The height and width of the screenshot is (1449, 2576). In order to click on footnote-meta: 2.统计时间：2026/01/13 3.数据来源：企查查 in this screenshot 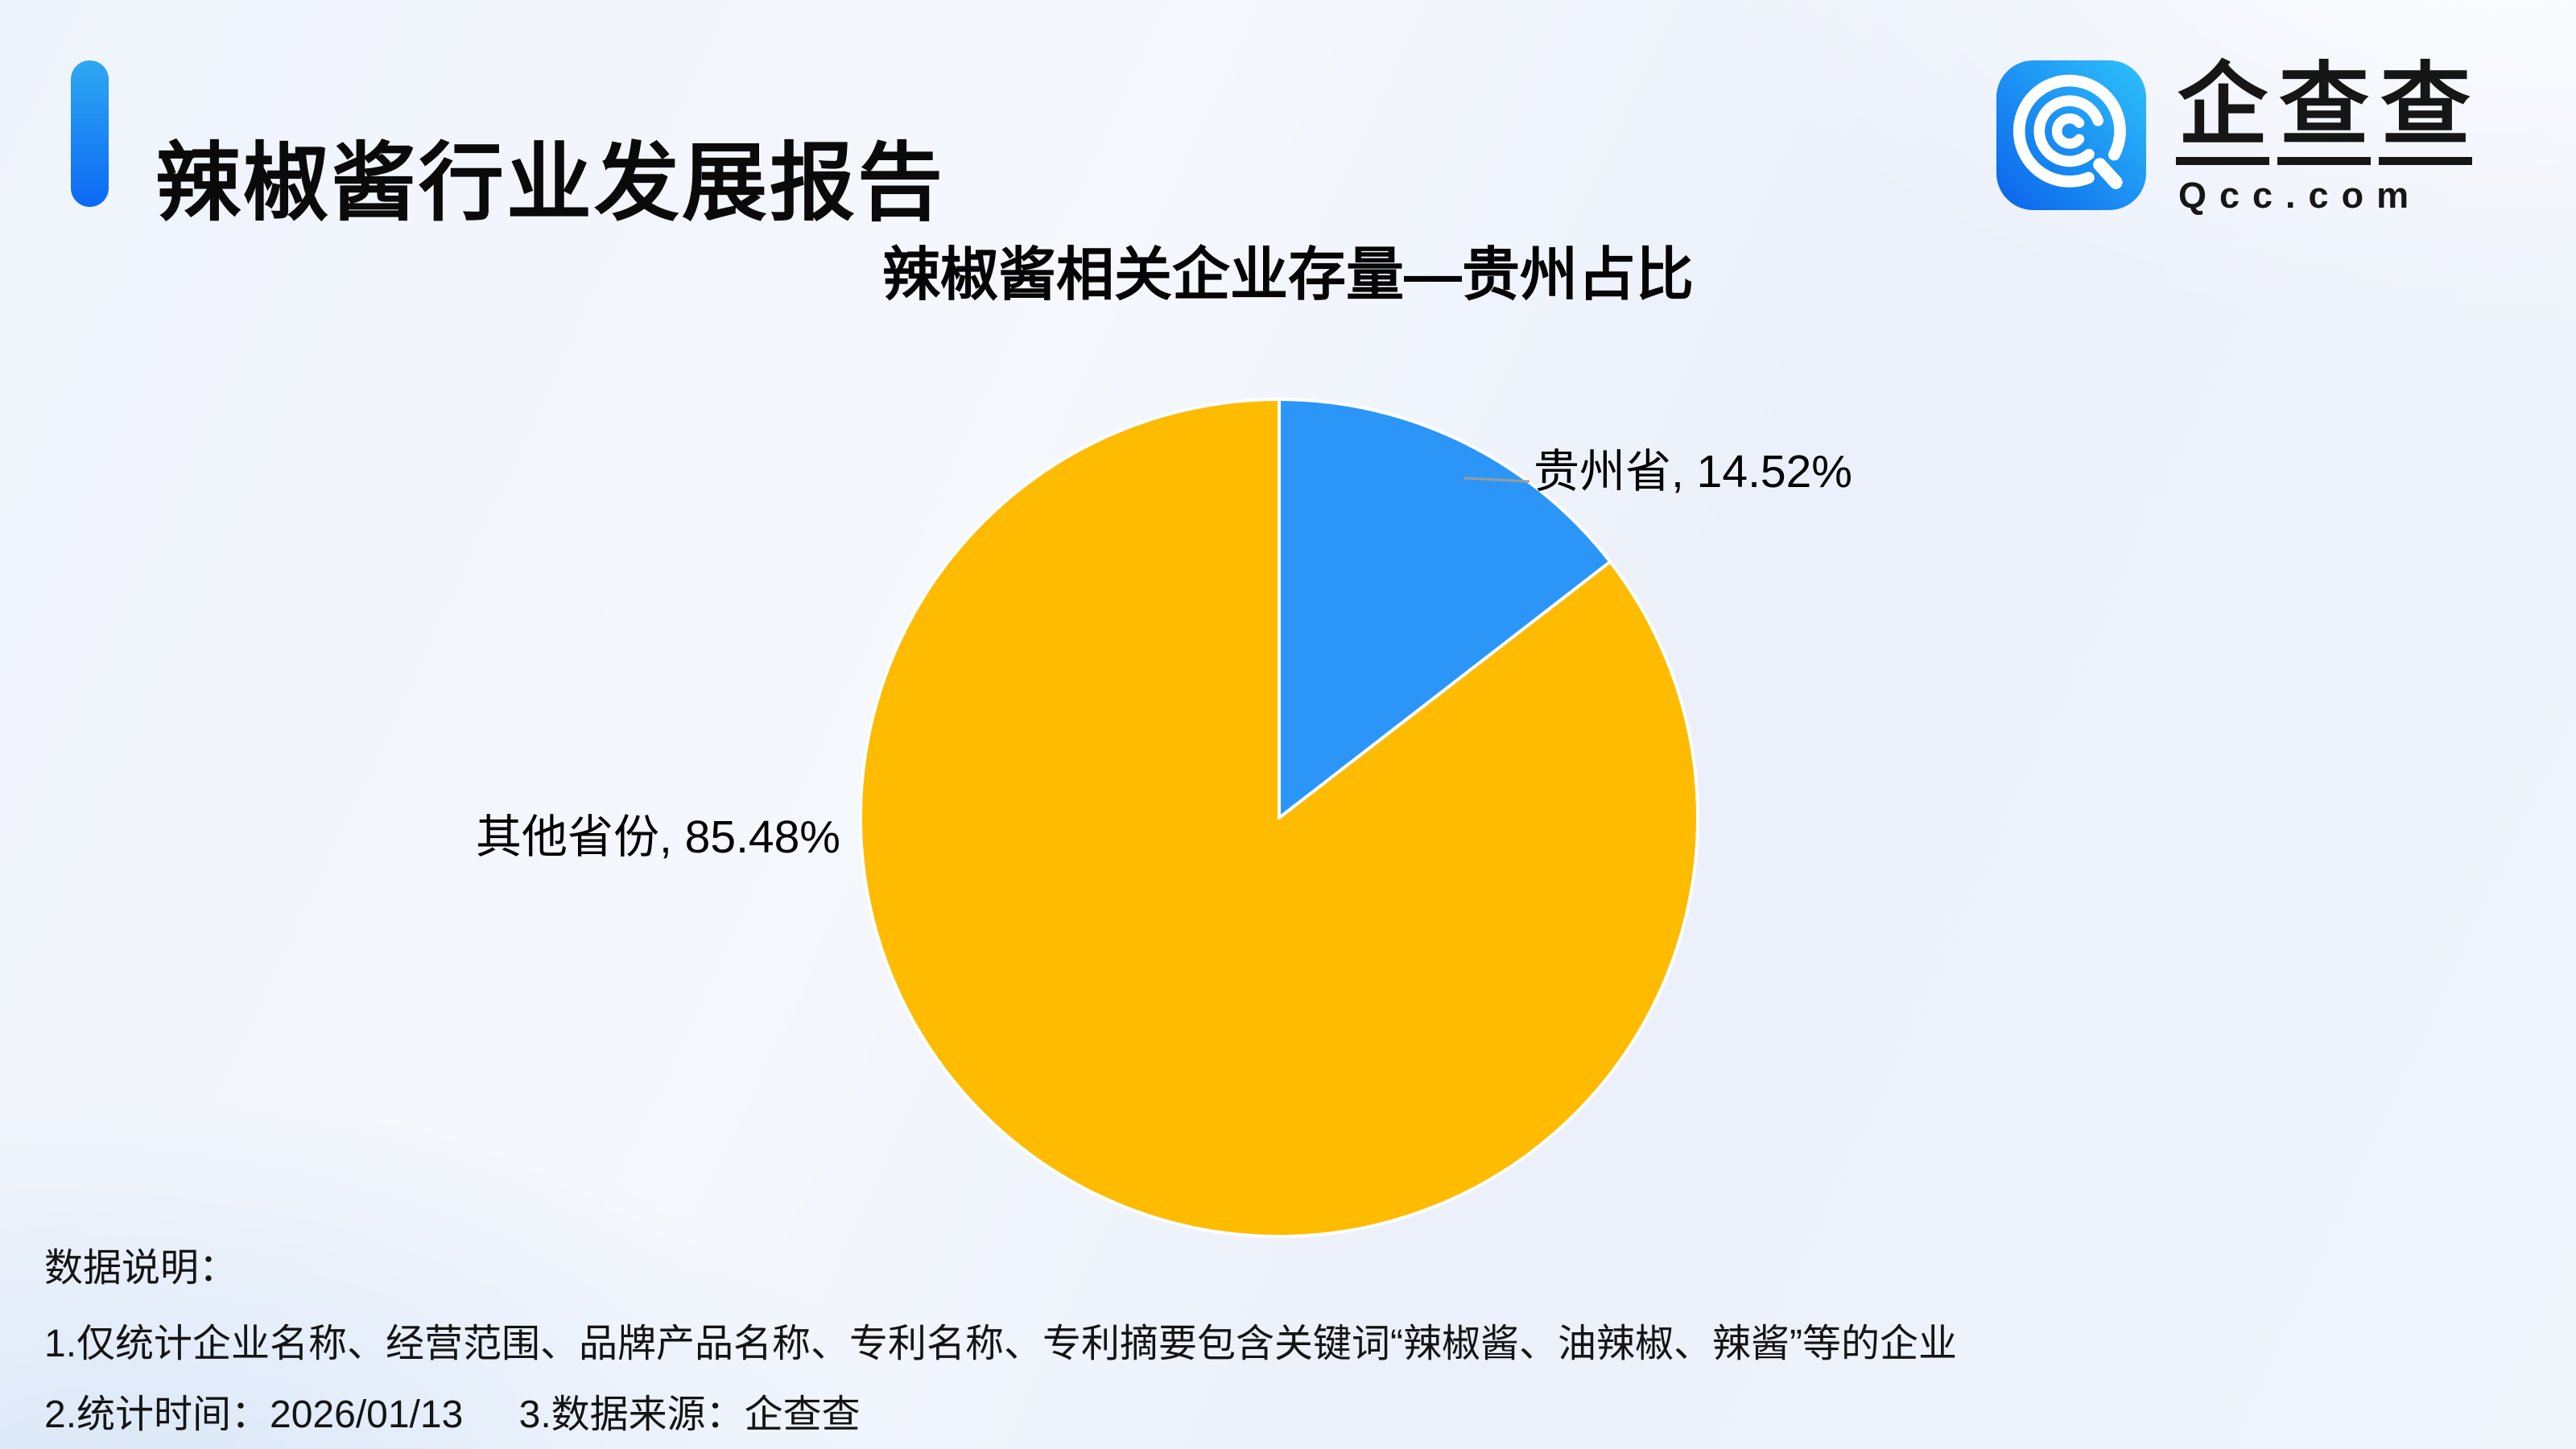, I will do `click(452, 1415)`.